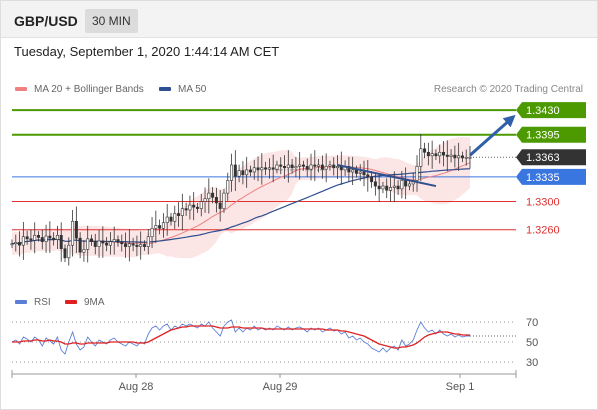 The height and width of the screenshot is (410, 598). Describe the element at coordinates (89, 89) in the screenshot. I see `ma20-label: MA 20 + Bollinger Bands` at that location.